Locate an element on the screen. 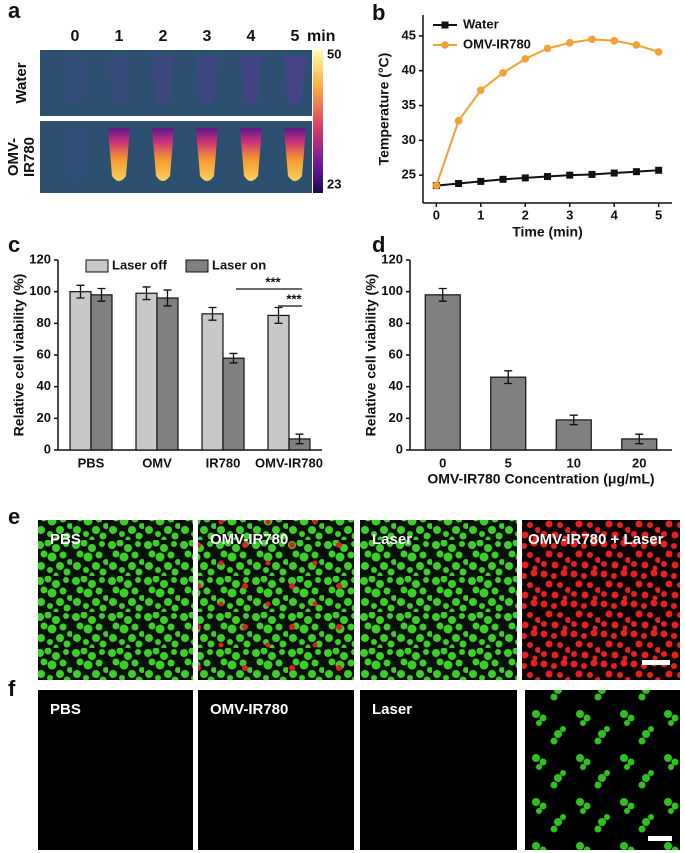  legend-label: Laser on is located at coordinates (239, 264).